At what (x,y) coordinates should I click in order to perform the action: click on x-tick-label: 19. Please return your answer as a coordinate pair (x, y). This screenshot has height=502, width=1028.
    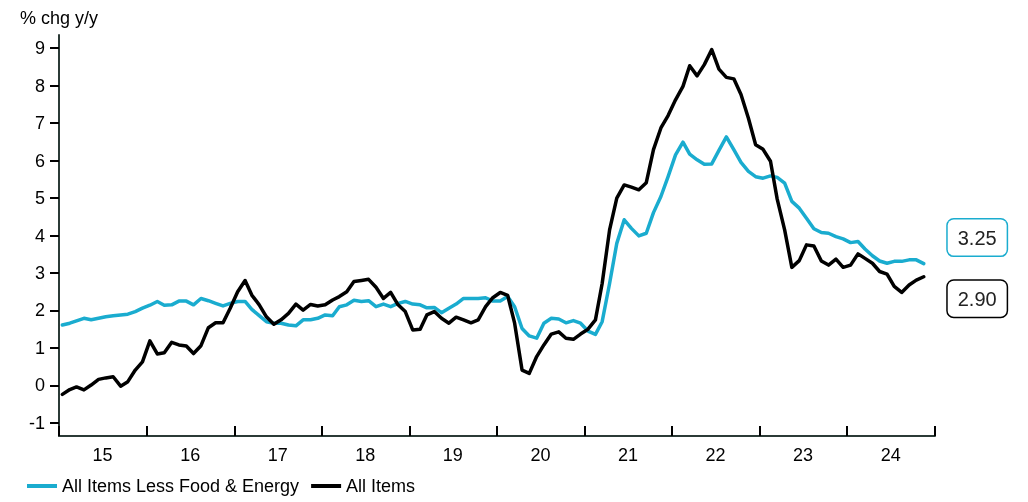
    Looking at the image, I should click on (452, 455).